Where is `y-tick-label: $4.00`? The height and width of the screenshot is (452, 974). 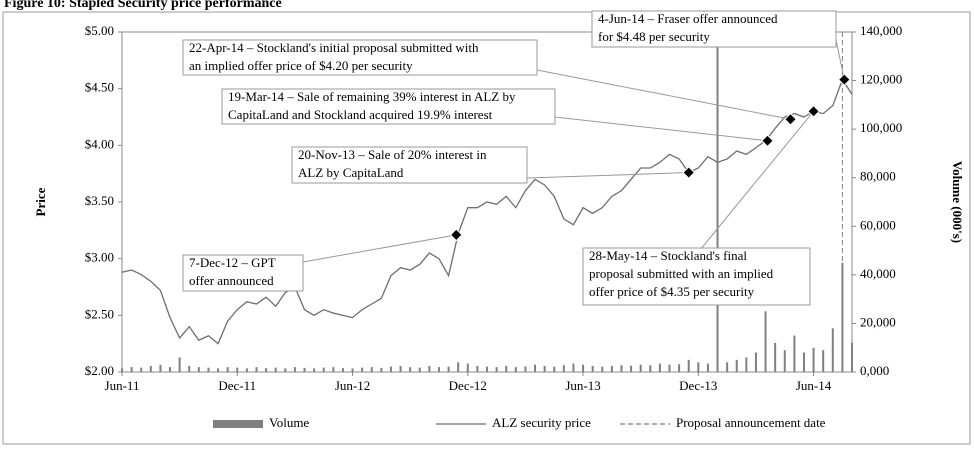
y-tick-label: $4.00 is located at coordinates (99, 143).